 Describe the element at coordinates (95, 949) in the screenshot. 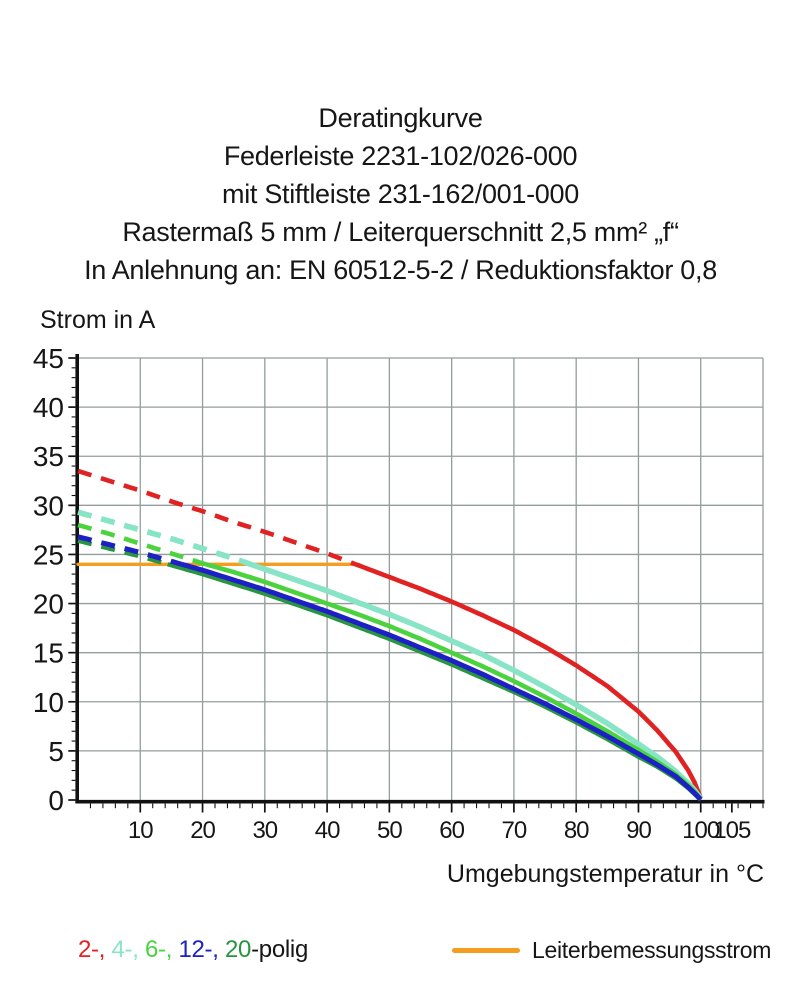

I see `legend-pole-item: 2-,` at that location.